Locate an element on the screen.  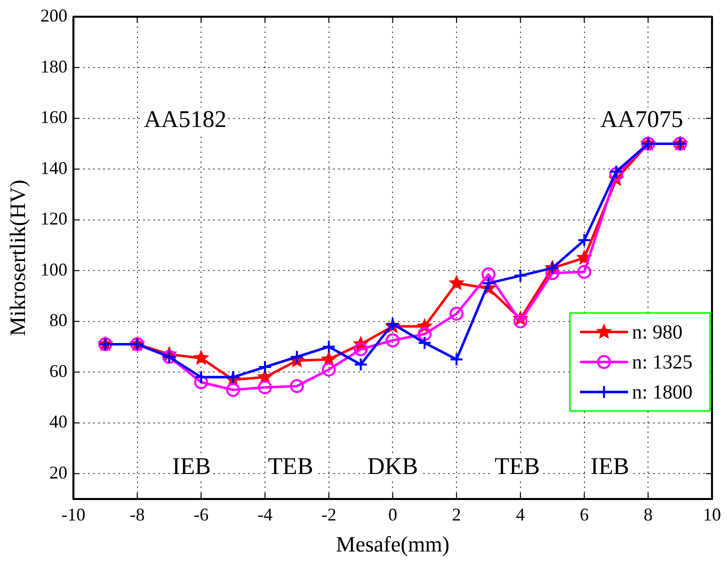
y-tick-label: 140 is located at coordinates (54, 168).